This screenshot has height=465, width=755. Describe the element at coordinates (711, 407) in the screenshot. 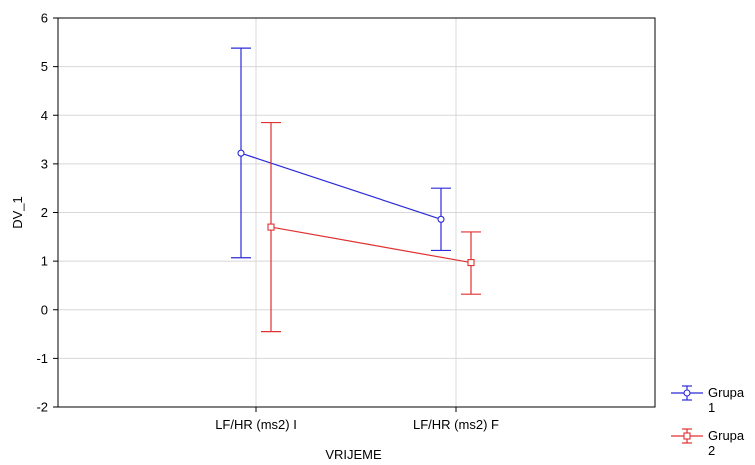

I see `legend-label-line2: 1` at that location.